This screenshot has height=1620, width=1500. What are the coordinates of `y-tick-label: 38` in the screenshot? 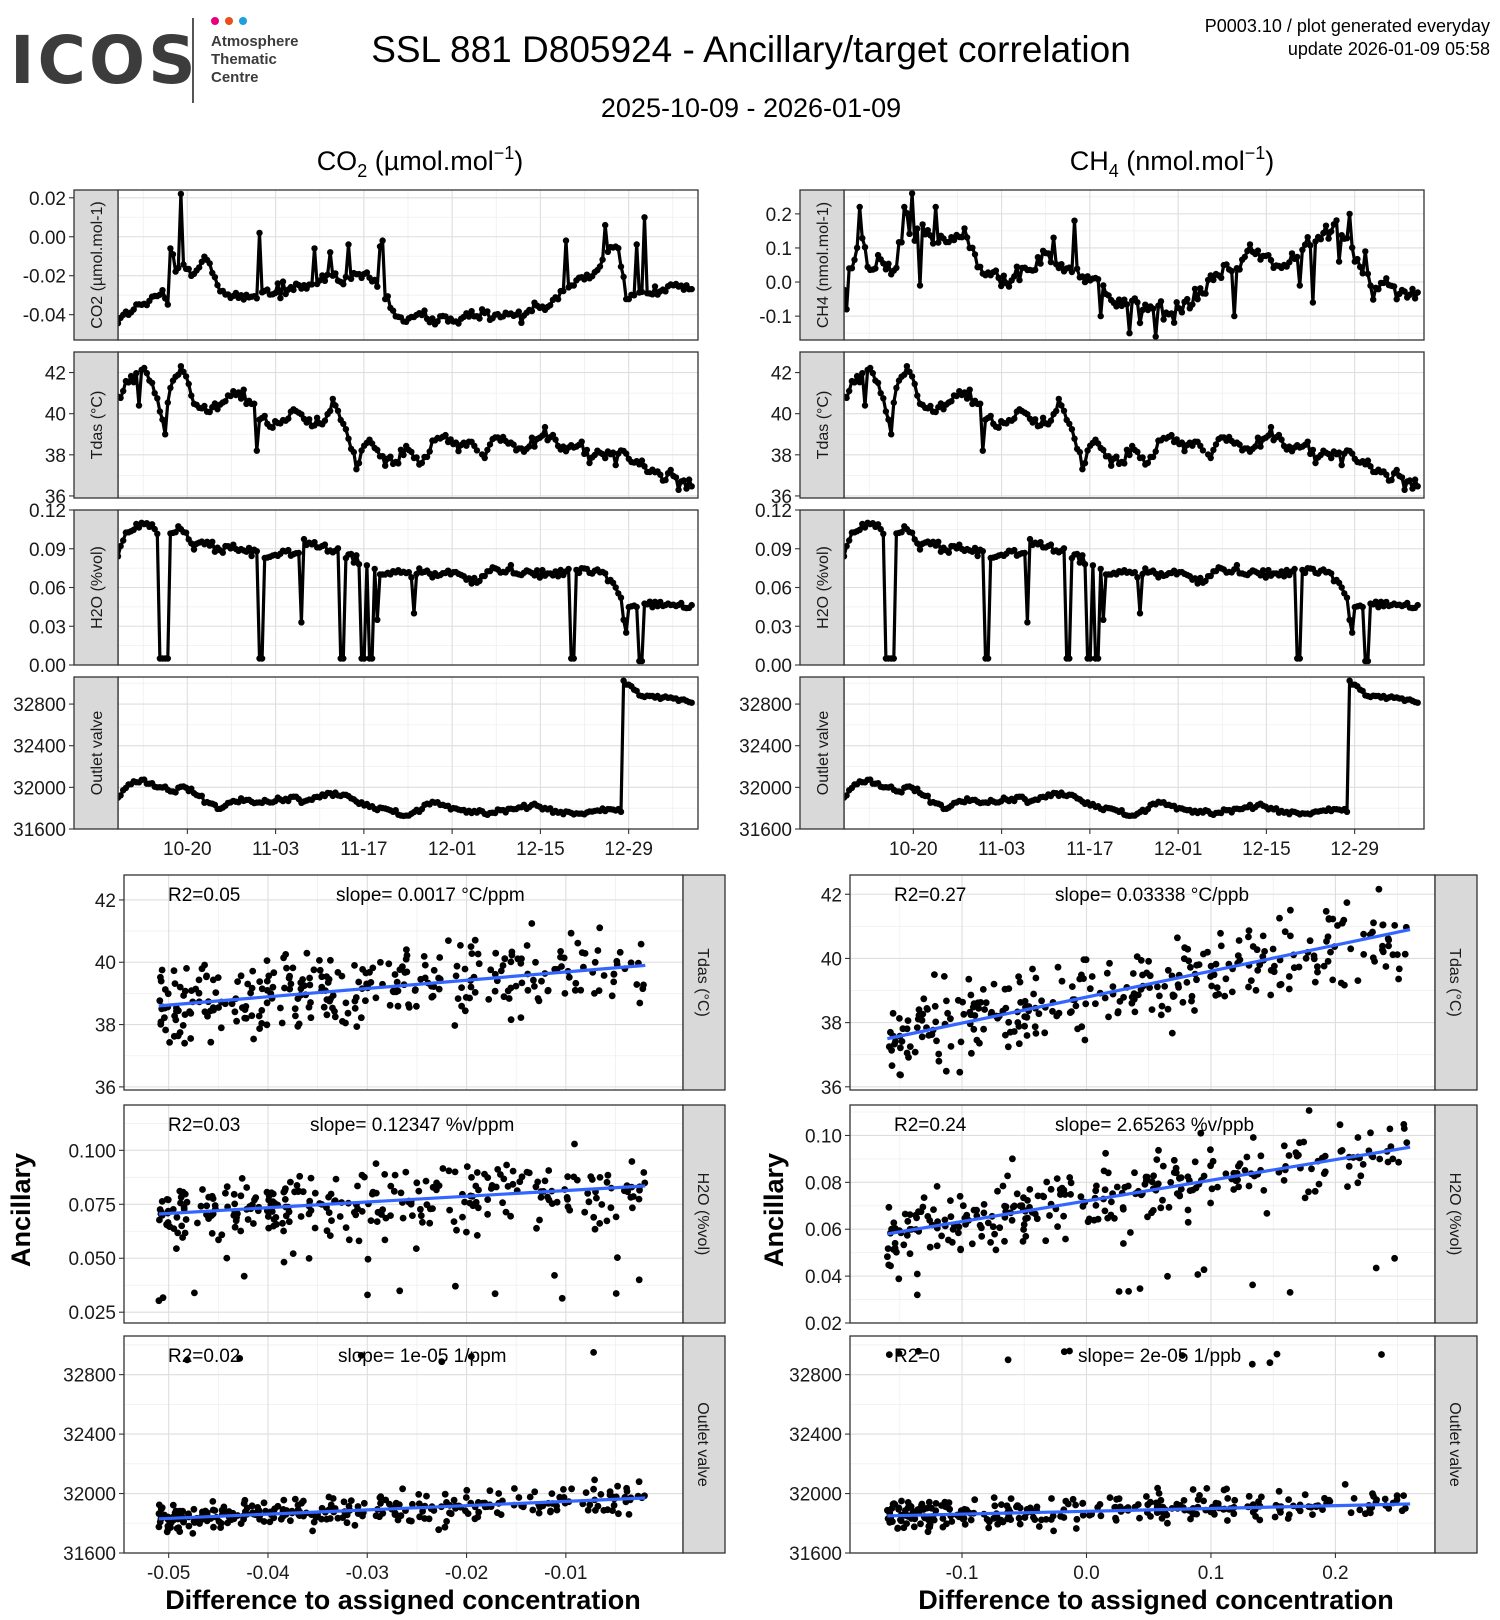 It's located at (55, 456).